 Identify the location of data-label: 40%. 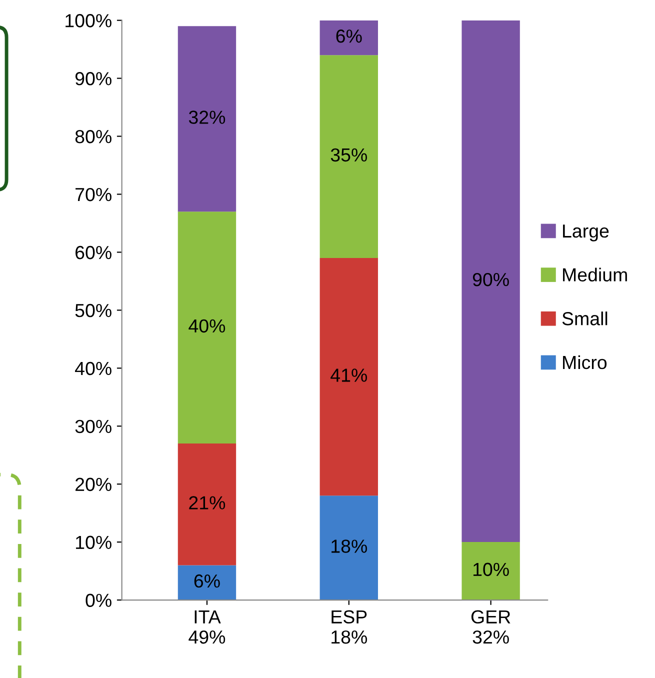
(207, 326).